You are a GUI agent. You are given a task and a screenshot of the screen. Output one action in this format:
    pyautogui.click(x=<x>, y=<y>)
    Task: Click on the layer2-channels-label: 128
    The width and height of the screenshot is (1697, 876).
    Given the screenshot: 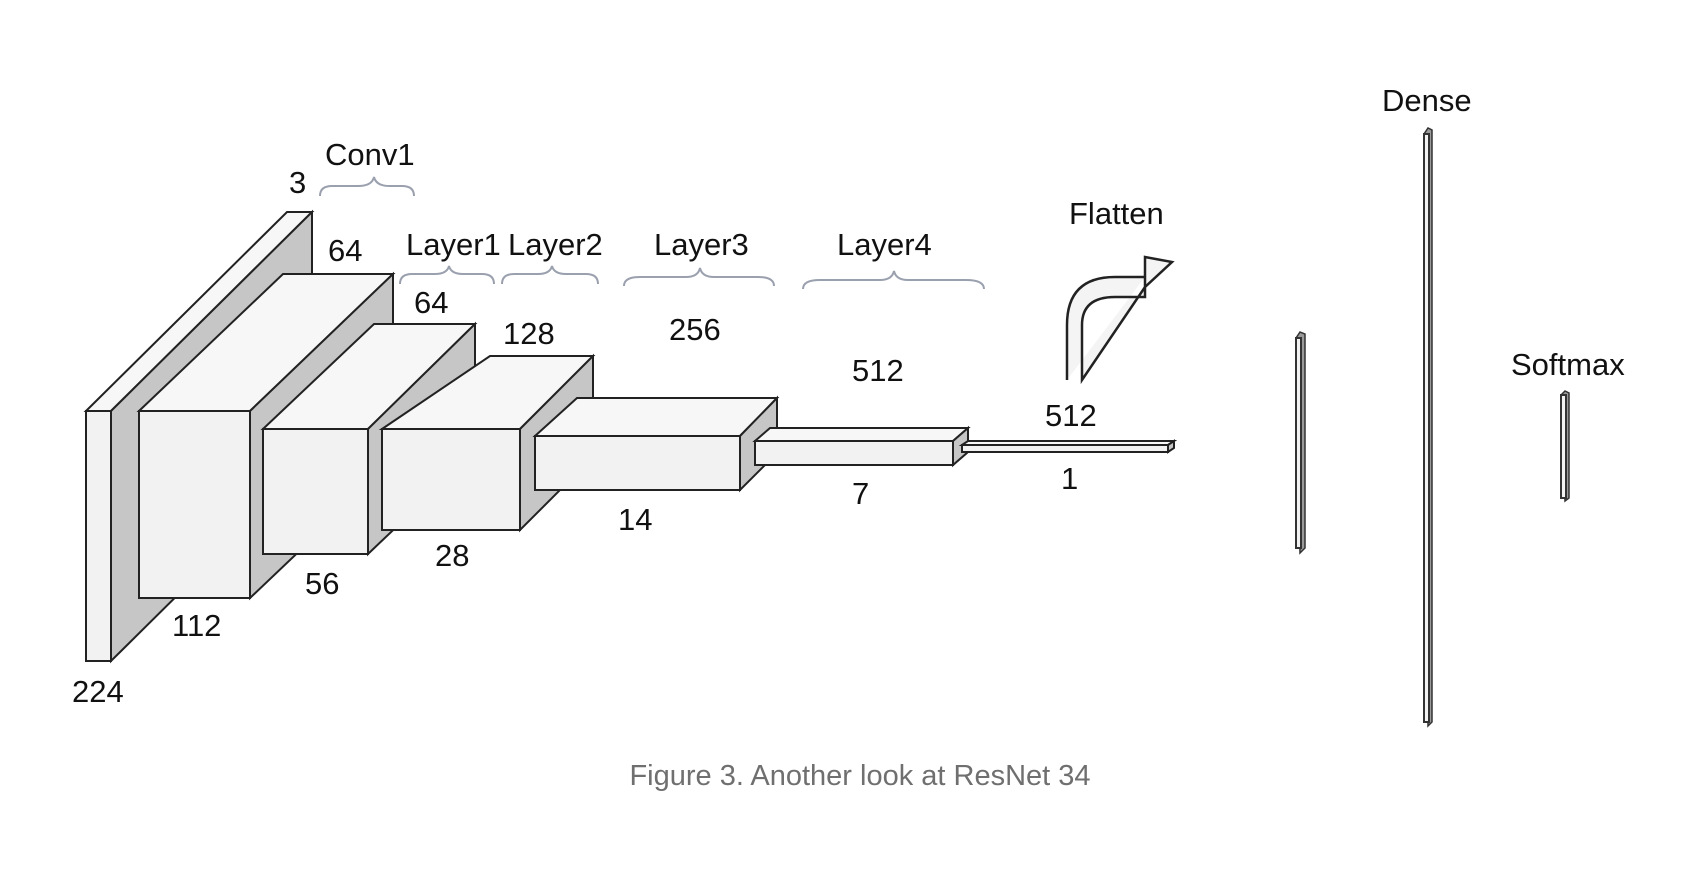 What is the action you would take?
    pyautogui.click(x=529, y=333)
    